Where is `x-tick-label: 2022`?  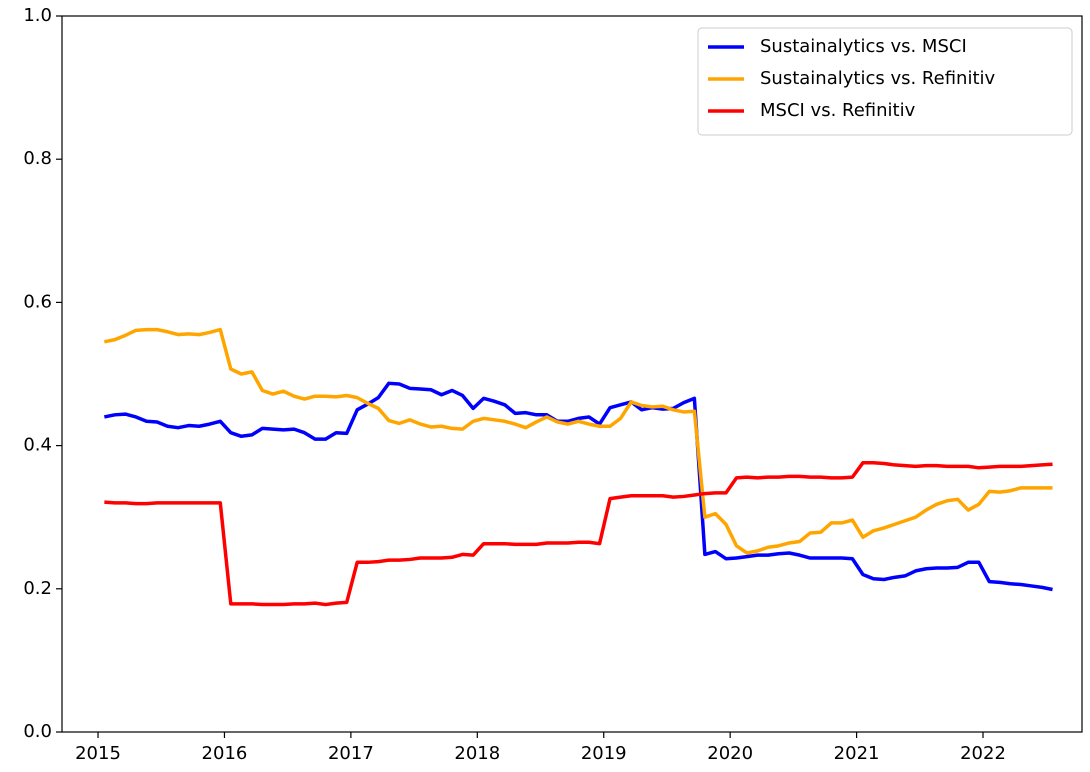
x-tick-label: 2022 is located at coordinates (983, 753).